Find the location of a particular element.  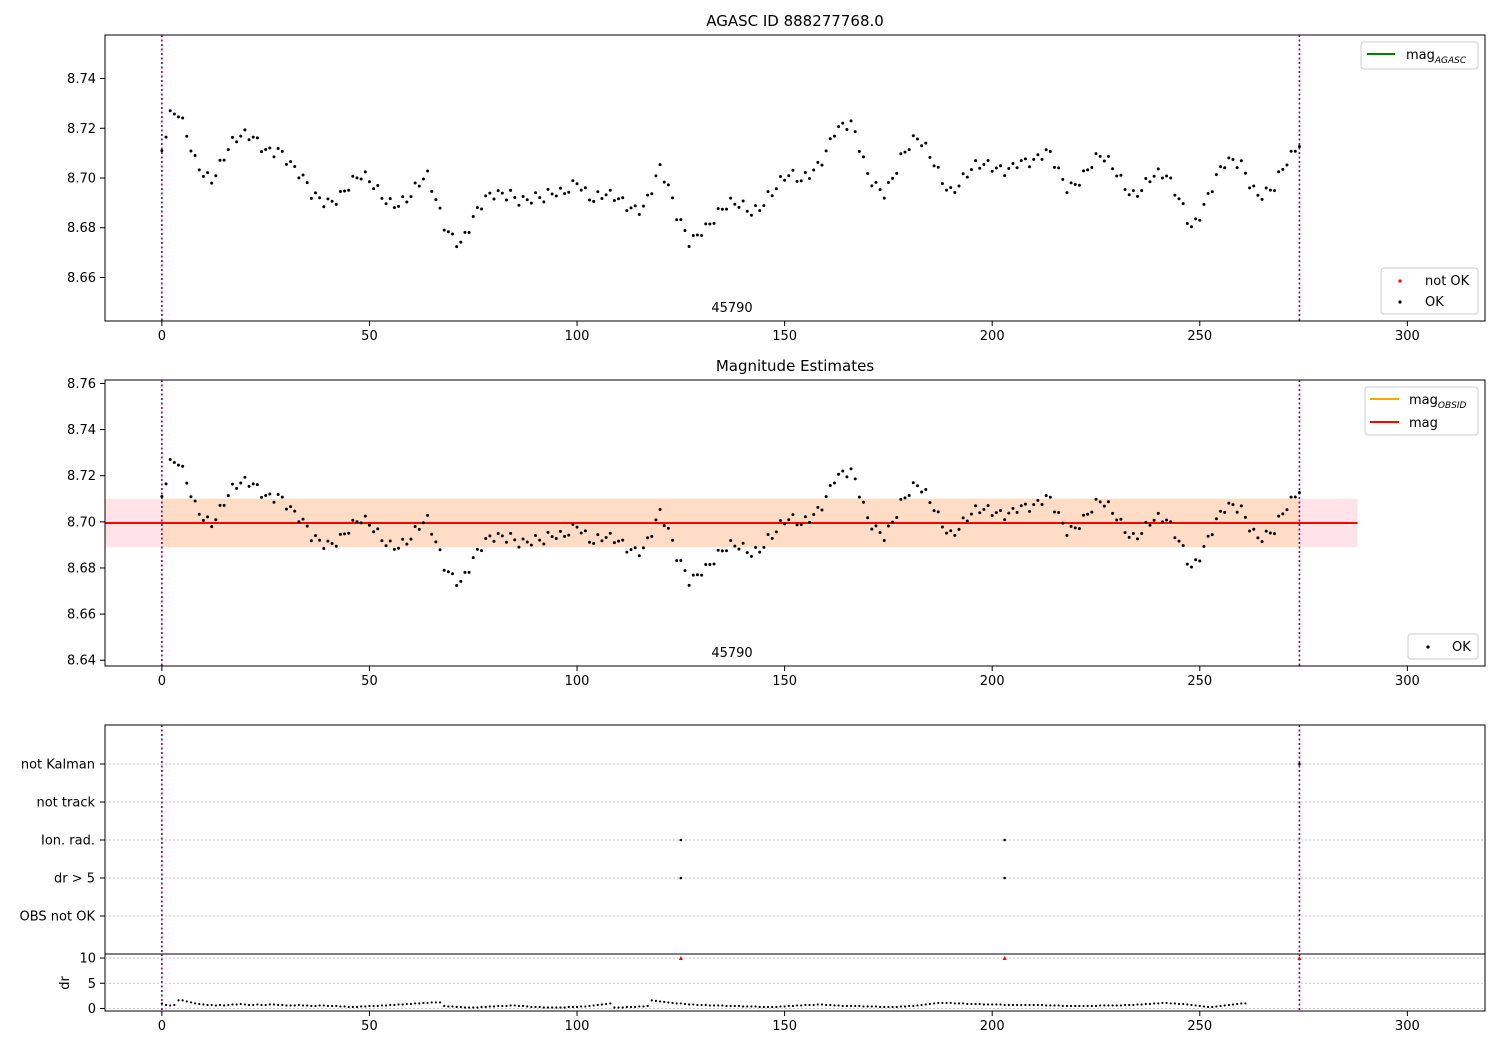

y-tick-label: 8.68 is located at coordinates (81, 568).